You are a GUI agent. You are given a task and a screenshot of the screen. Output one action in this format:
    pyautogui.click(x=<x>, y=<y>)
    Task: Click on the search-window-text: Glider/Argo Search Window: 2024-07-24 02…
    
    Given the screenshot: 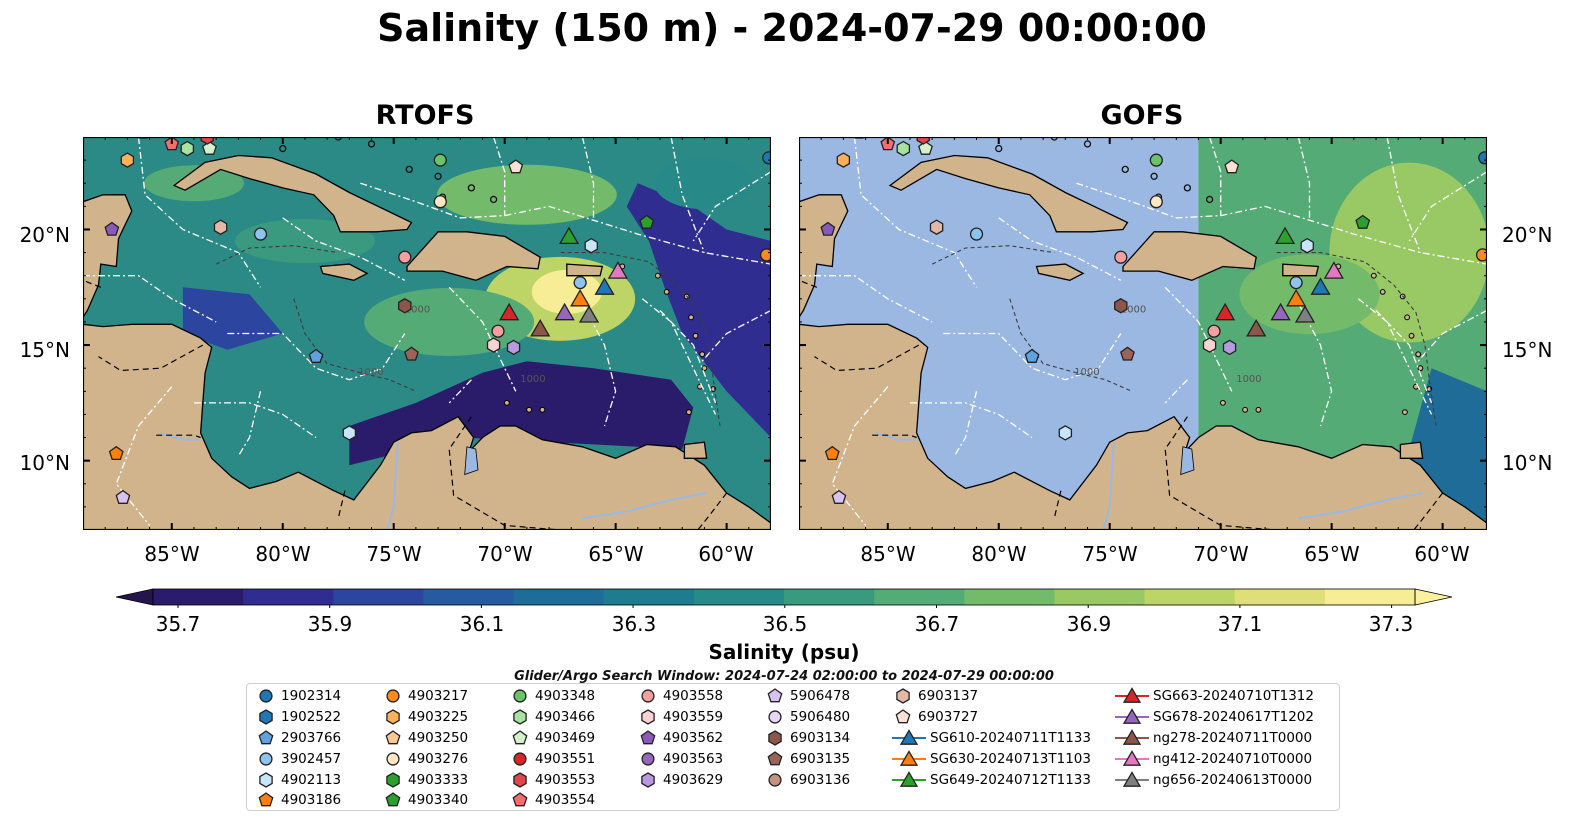 What is the action you would take?
    pyautogui.click(x=784, y=676)
    